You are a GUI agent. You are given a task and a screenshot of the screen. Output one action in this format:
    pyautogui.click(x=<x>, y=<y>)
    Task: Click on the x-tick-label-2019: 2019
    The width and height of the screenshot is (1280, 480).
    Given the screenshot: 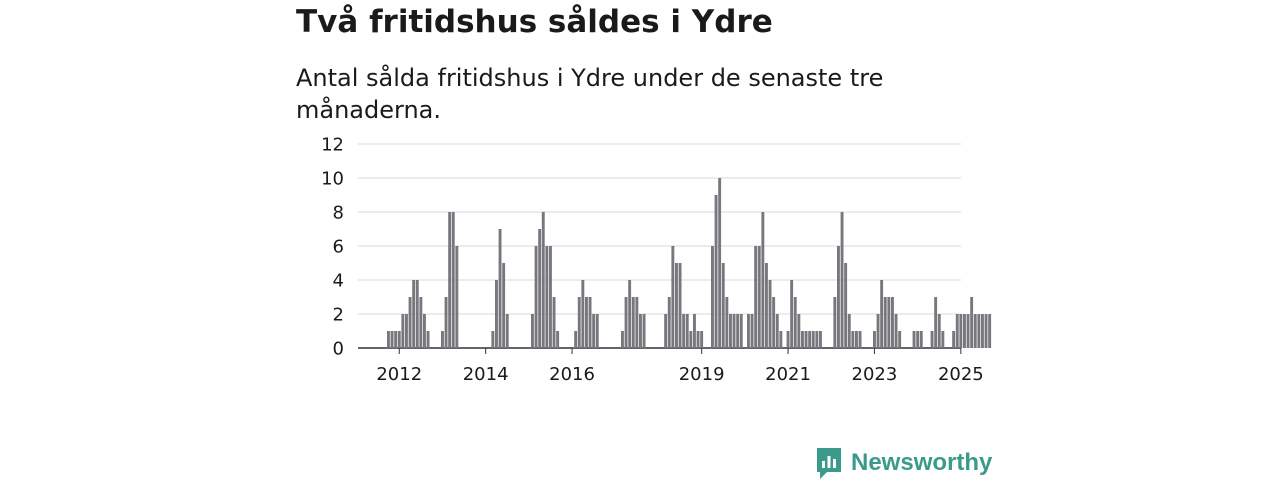 What is the action you would take?
    pyautogui.click(x=702, y=374)
    